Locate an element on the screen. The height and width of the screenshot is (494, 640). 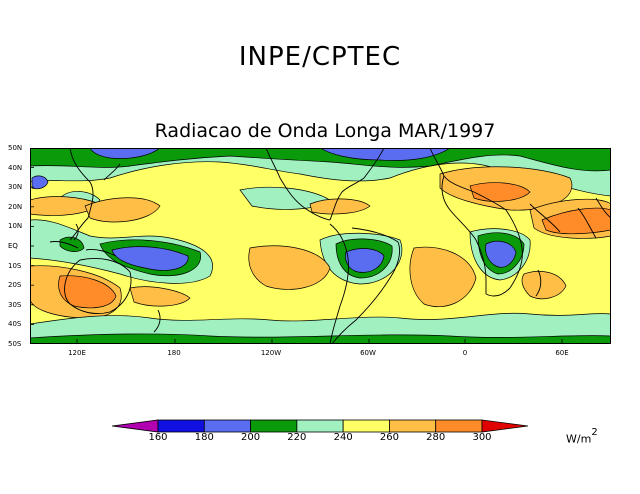
colorbar-level-label: 260 is located at coordinates (389, 437).